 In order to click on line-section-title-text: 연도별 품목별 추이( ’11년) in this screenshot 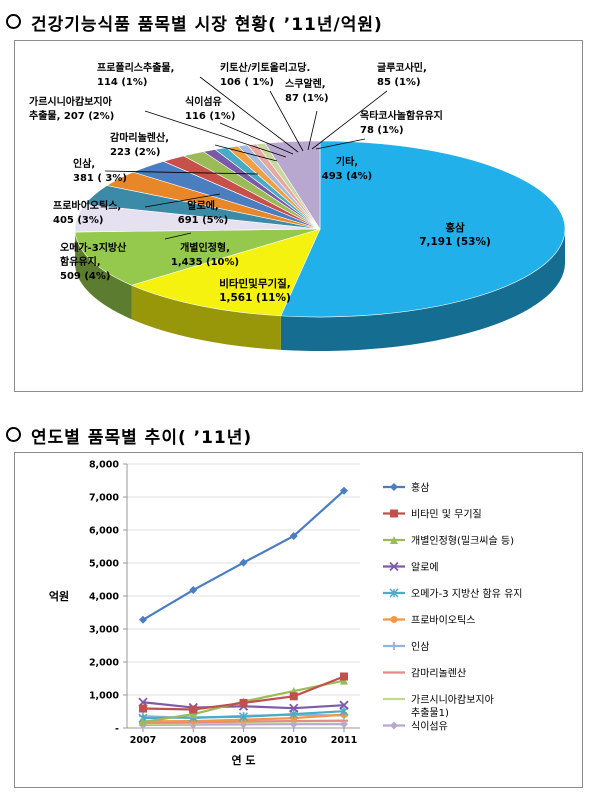, I will do `click(142, 438)`.